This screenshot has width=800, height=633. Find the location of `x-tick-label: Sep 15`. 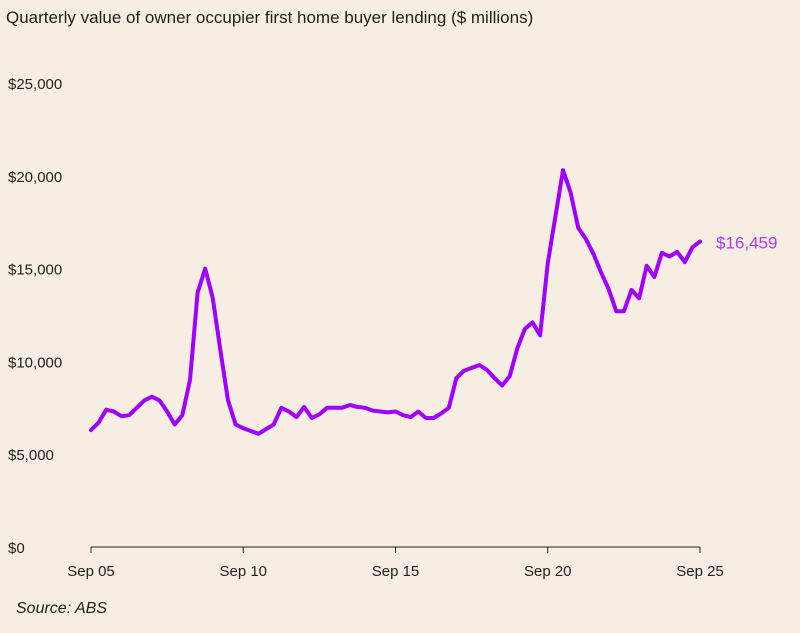

x-tick-label: Sep 15 is located at coordinates (396, 571).